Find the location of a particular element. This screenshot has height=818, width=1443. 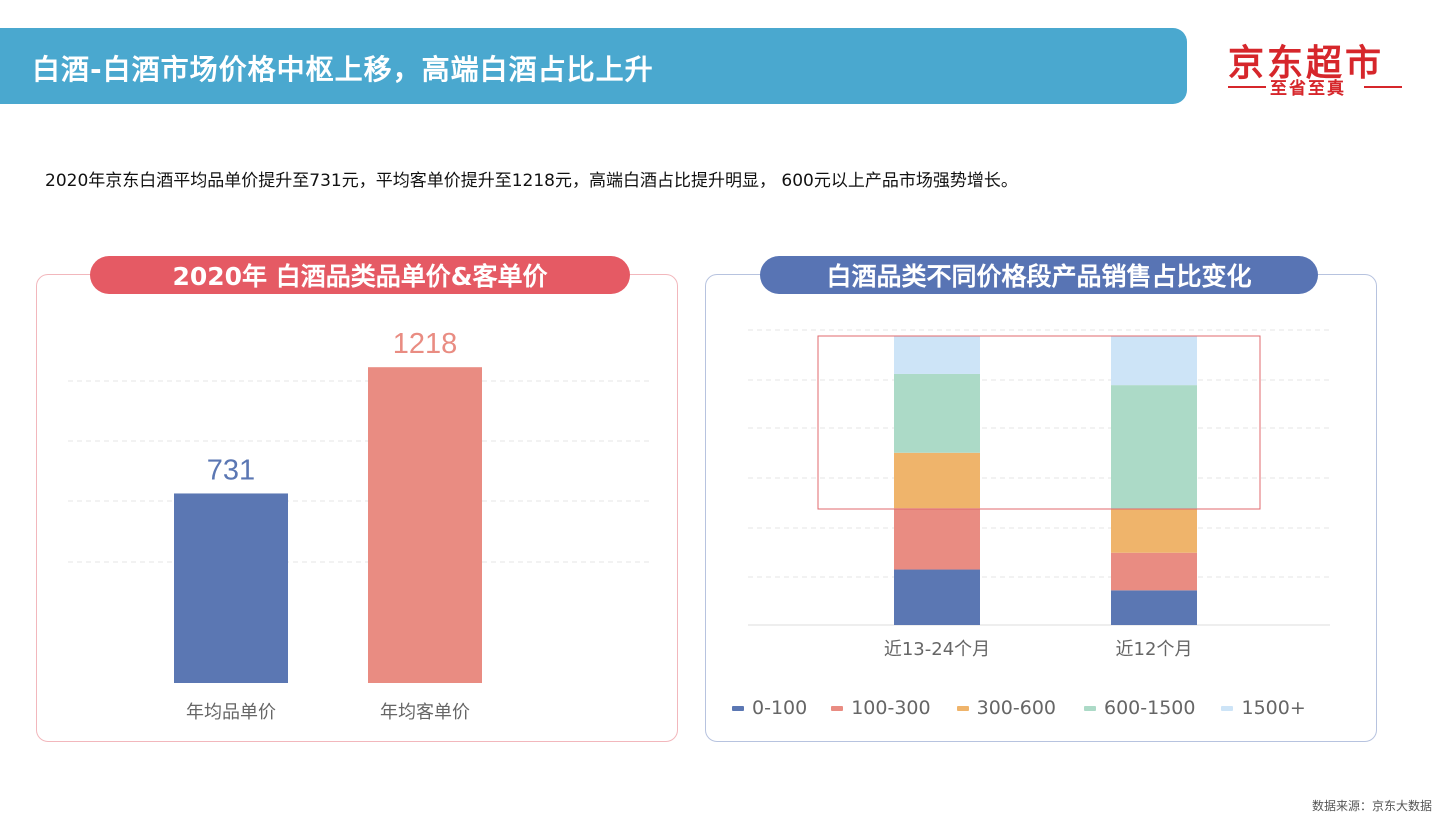

title-bar is located at coordinates (593, 66).